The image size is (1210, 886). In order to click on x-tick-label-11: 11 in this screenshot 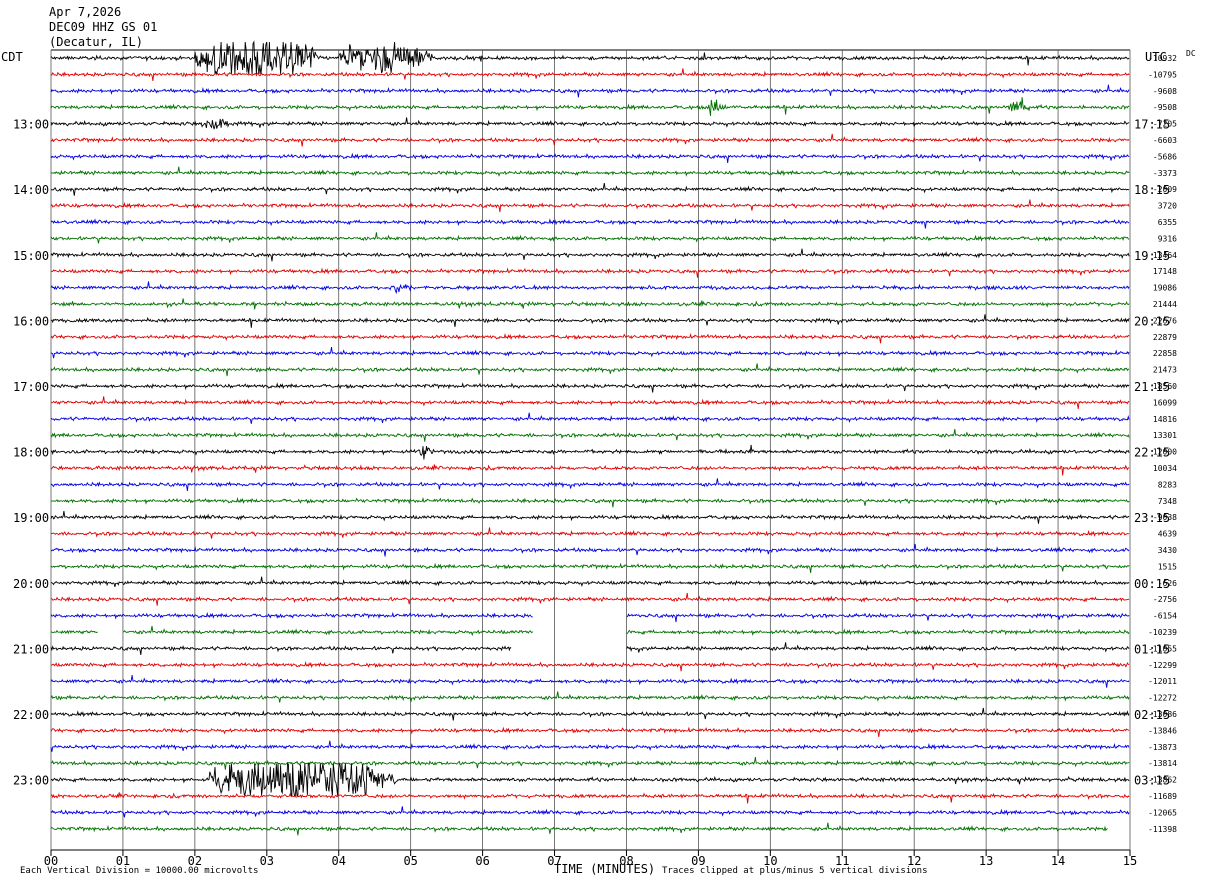, I will do `click(842, 861)`.